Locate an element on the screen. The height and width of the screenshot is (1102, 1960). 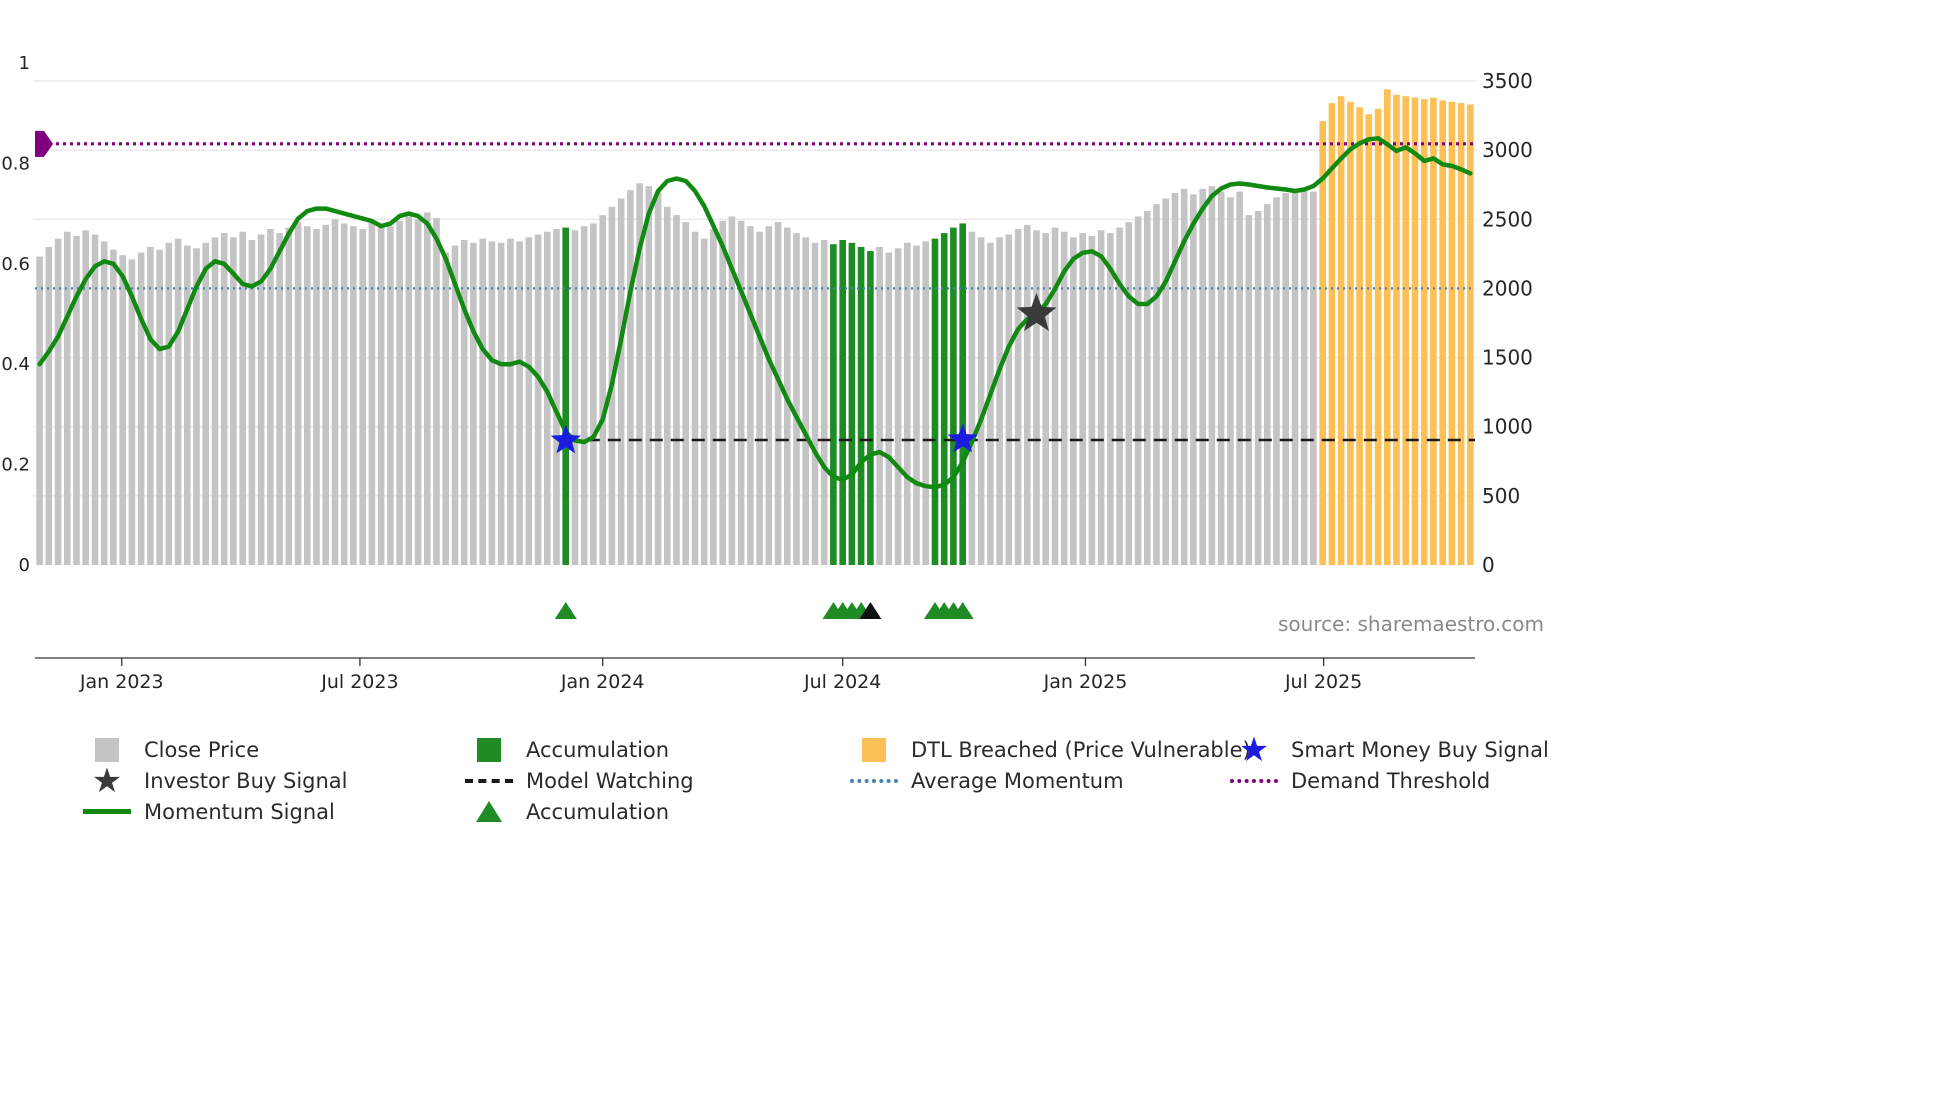
legend-label: Smart Money Buy Signal is located at coordinates (1420, 749).